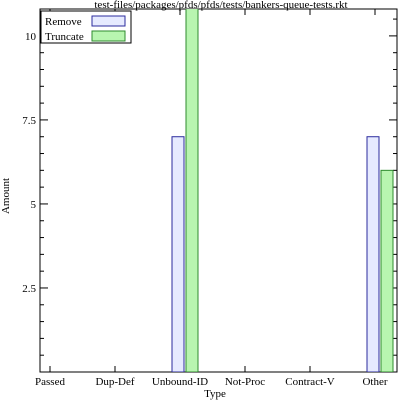  What do you see at coordinates (373, 254) in the screenshot?
I see `bar-remove-other` at bounding box center [373, 254].